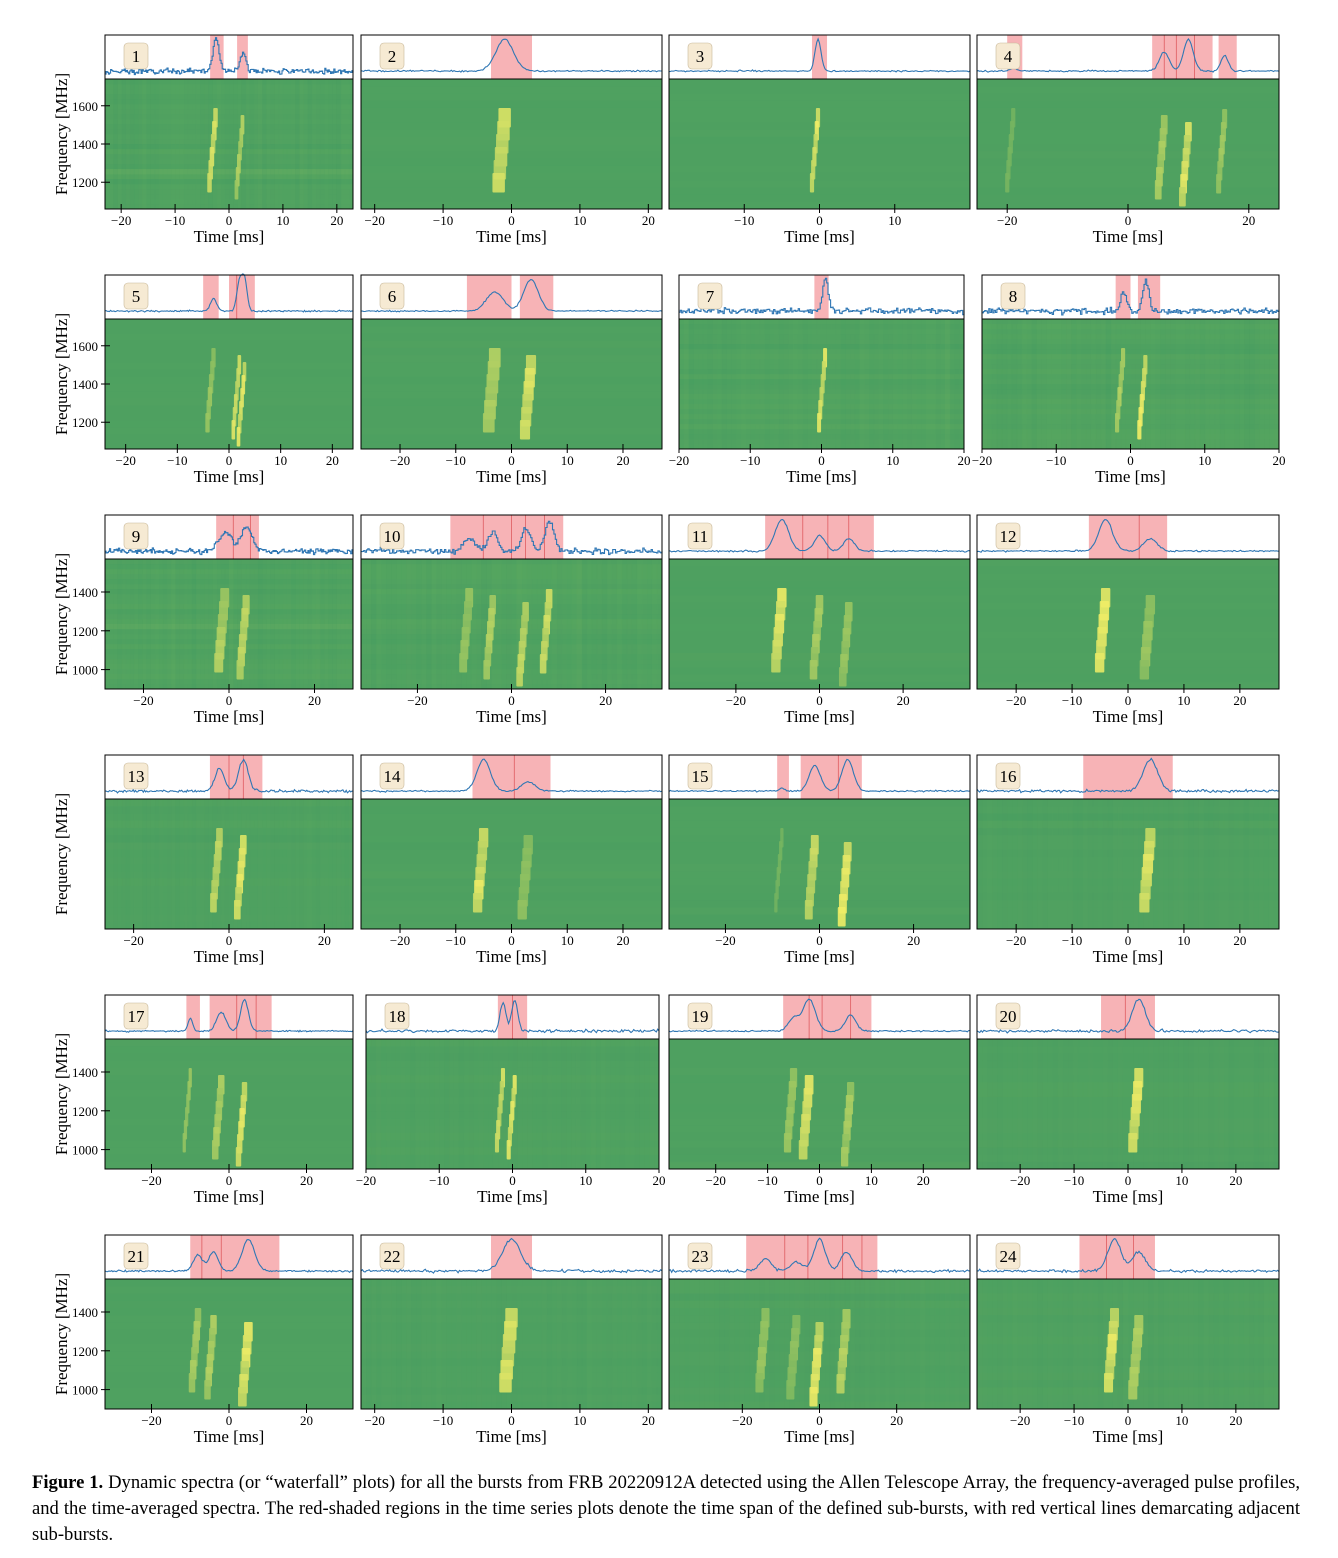 This screenshot has height=1558, width=1338. I want to click on panel-number: 16, so click(1008, 776).